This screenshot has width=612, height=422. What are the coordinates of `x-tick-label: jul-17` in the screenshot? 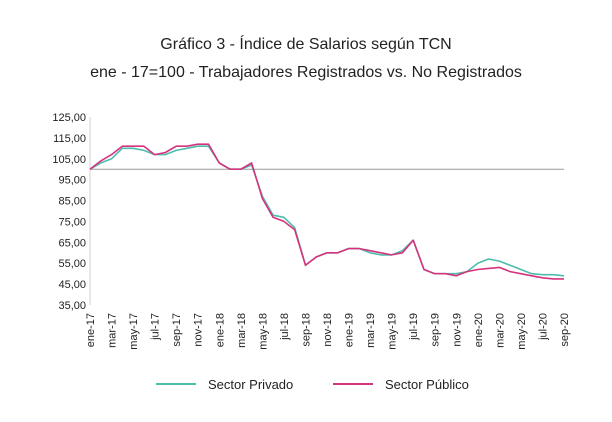 It's located at (156, 327).